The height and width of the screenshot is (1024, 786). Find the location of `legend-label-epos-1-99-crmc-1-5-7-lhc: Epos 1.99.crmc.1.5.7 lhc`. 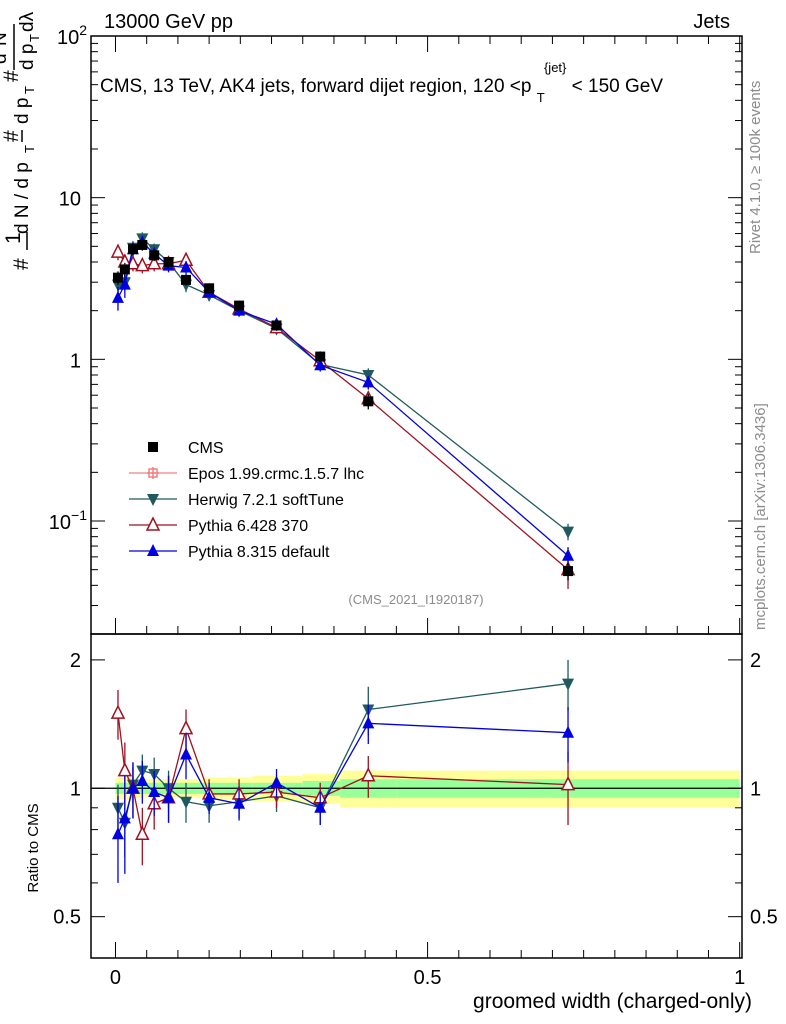

legend-label-epos-1-99-crmc-1-5-7-lhc: Epos 1.99.crmc.1.5.7 lhc is located at coordinates (276, 474).